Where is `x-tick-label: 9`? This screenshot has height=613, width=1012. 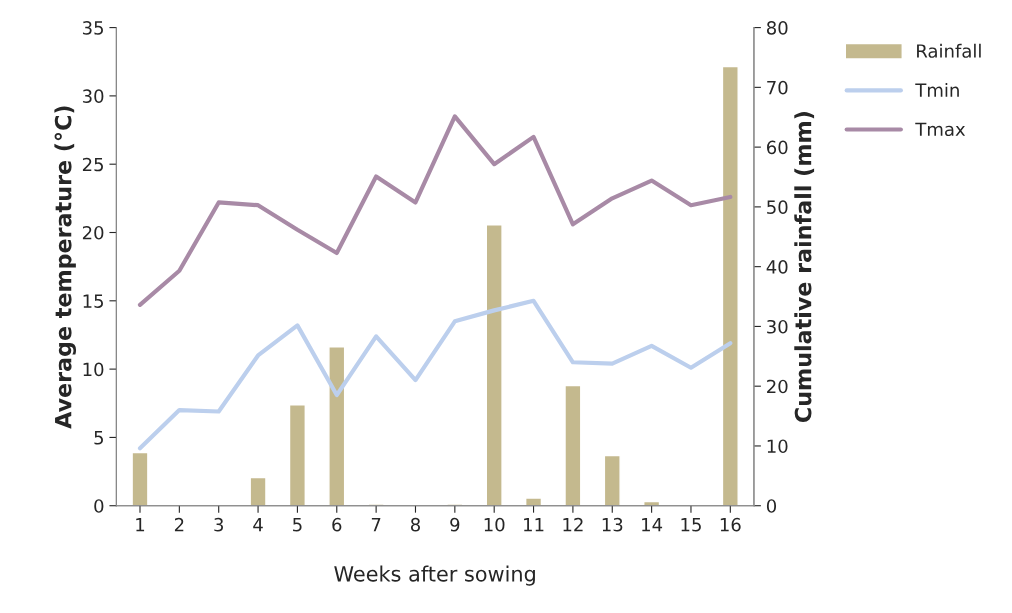 x-tick-label: 9 is located at coordinates (455, 524).